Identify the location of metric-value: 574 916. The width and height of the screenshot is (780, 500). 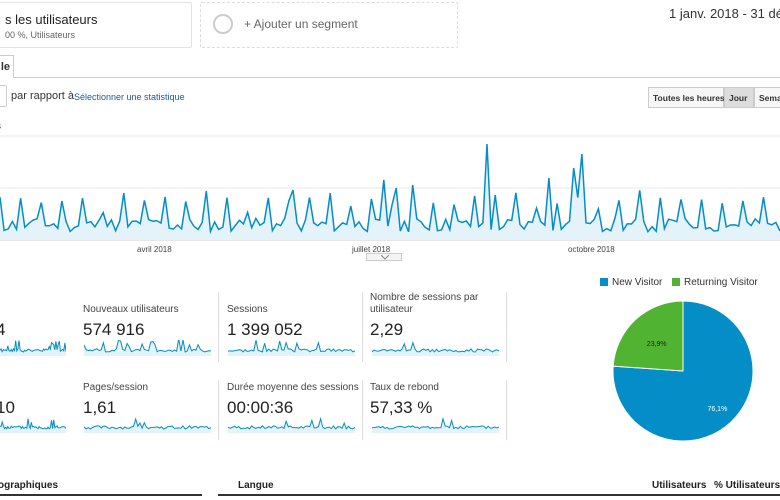
(114, 329).